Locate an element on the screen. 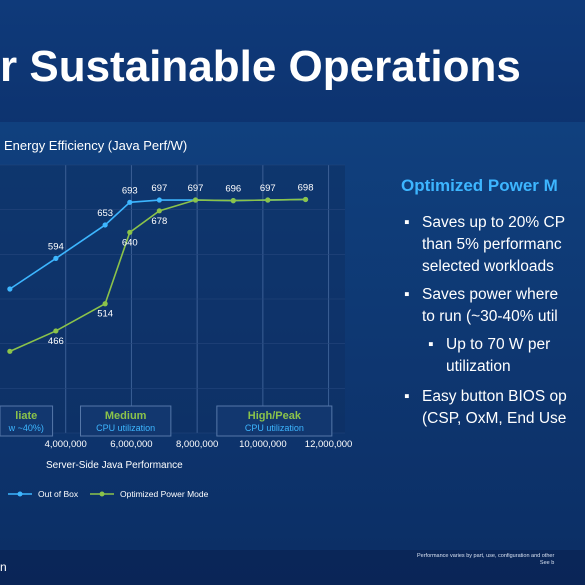 The image size is (585, 585). x-tick-label: 4,000,000 is located at coordinates (66, 444).